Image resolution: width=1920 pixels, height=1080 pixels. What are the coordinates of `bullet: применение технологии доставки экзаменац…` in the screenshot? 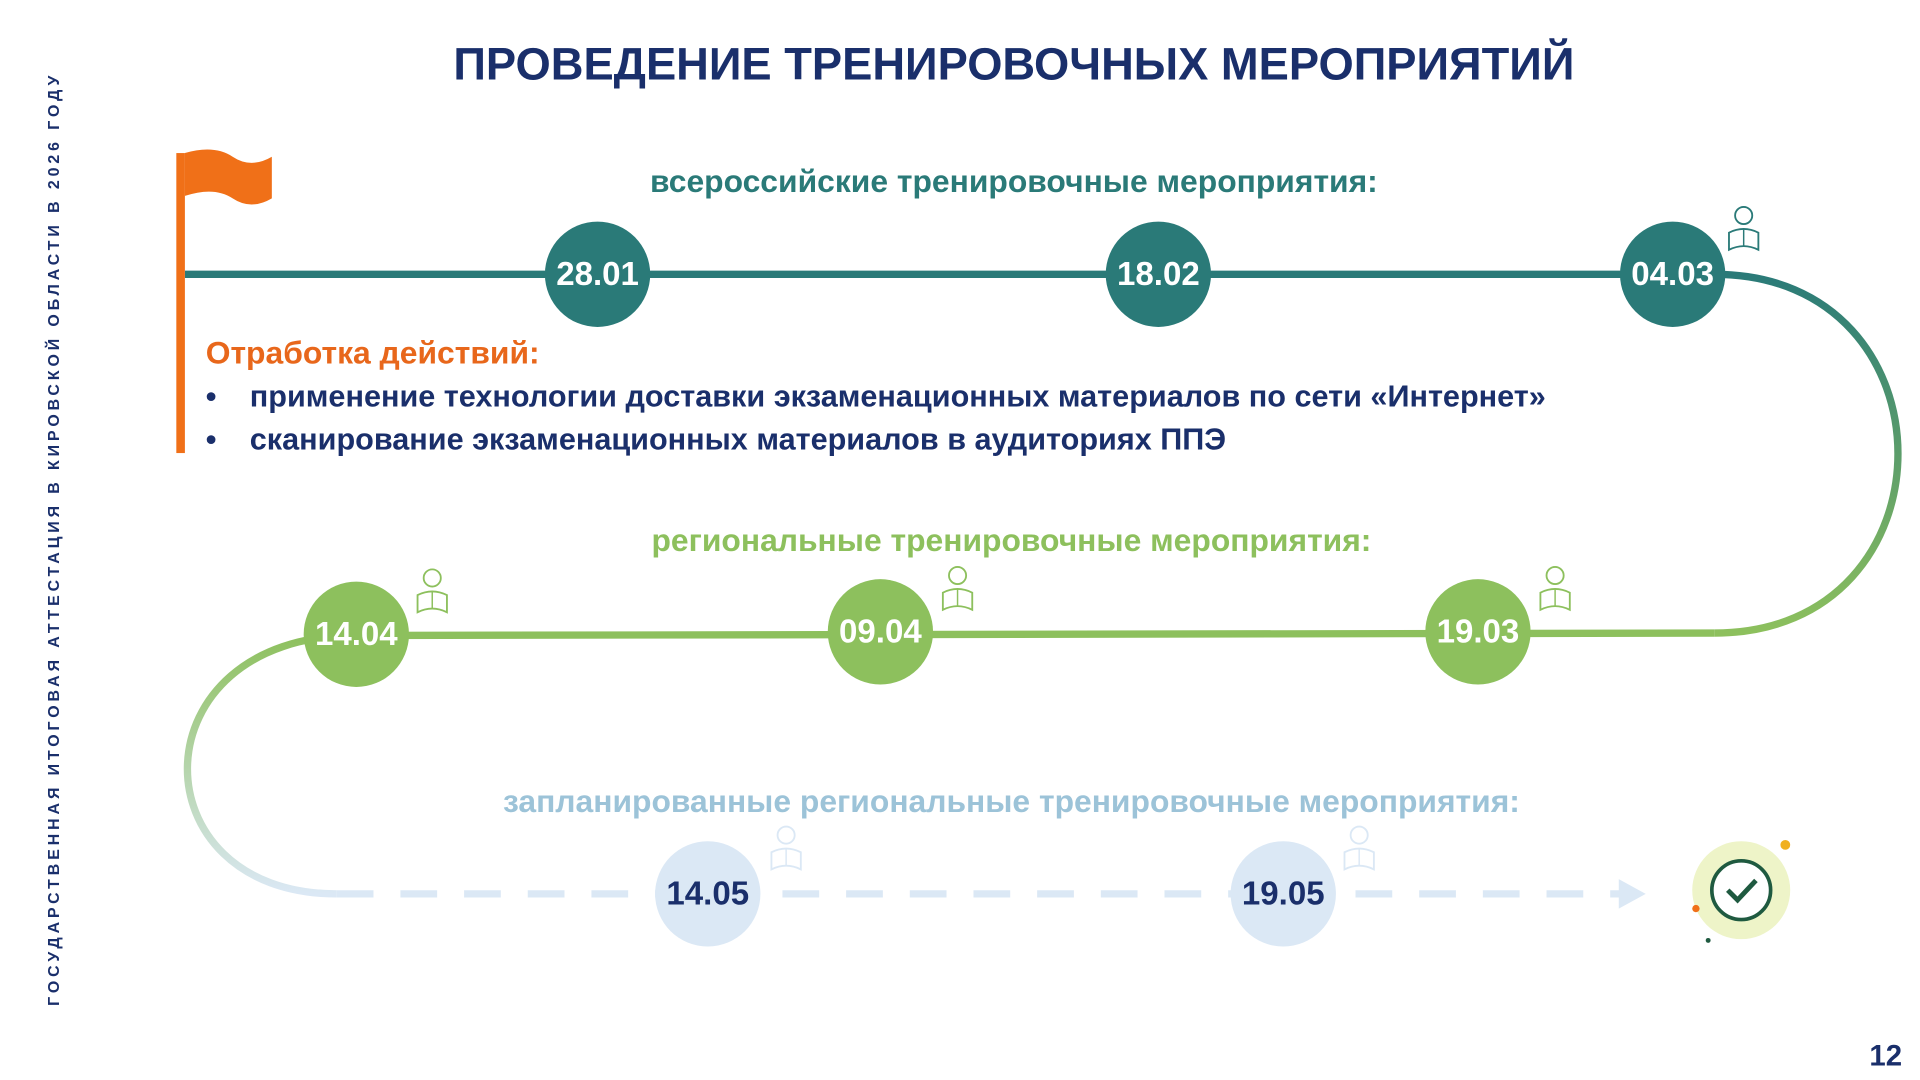 It's located at (898, 397).